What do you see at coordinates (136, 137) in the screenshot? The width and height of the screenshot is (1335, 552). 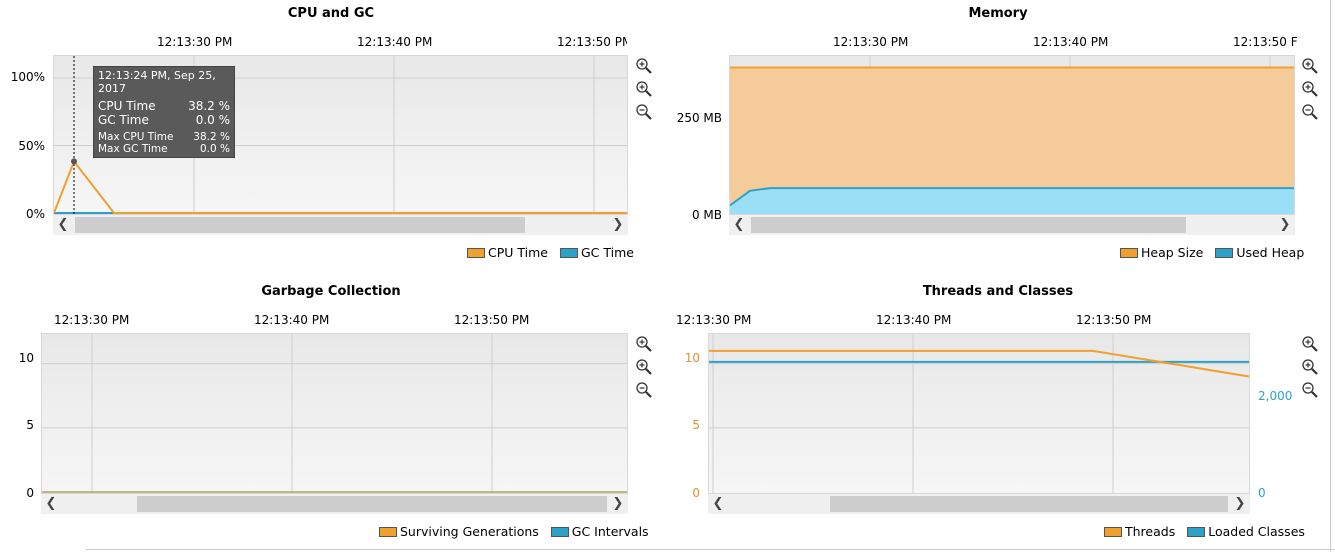 I see `tooltip-label: Max CPU Time` at bounding box center [136, 137].